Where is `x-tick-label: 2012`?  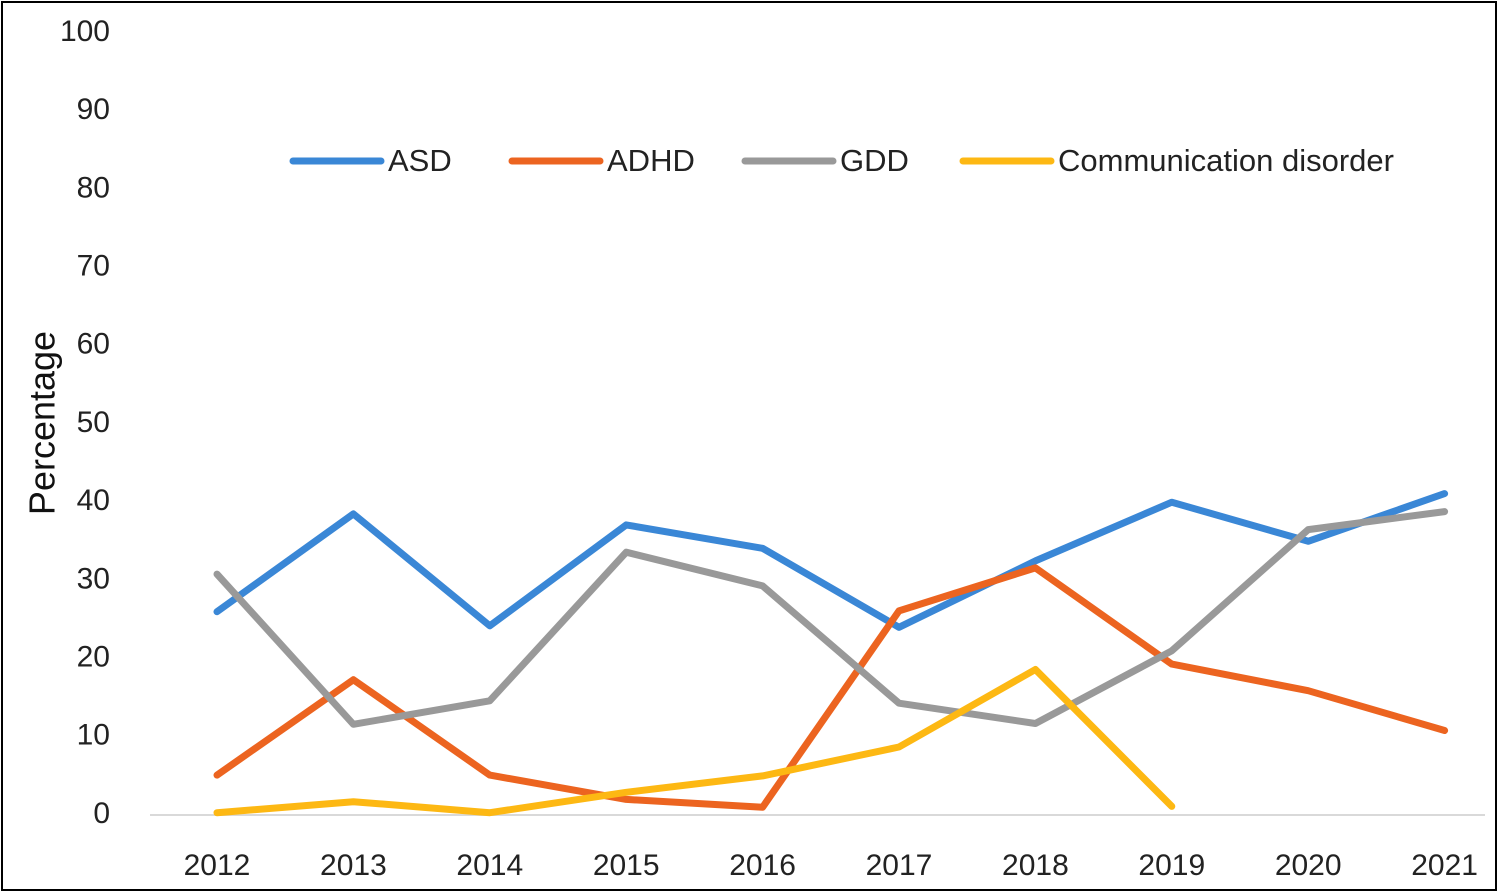
x-tick-label: 2012 is located at coordinates (217, 865).